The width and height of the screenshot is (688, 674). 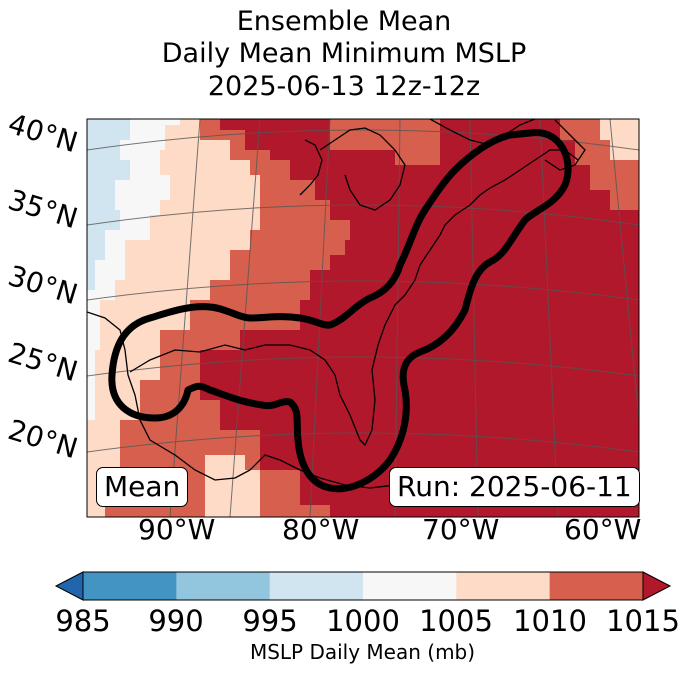 What do you see at coordinates (270, 621) in the screenshot?
I see `colorbar-tick-995: 995` at bounding box center [270, 621].